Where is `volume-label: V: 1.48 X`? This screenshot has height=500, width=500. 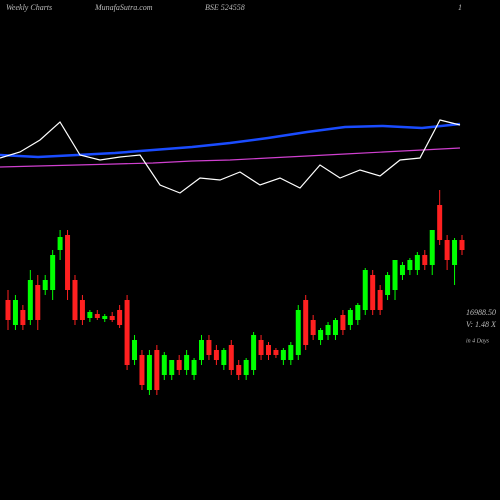 volume-label: V: 1.48 X is located at coordinates (481, 324).